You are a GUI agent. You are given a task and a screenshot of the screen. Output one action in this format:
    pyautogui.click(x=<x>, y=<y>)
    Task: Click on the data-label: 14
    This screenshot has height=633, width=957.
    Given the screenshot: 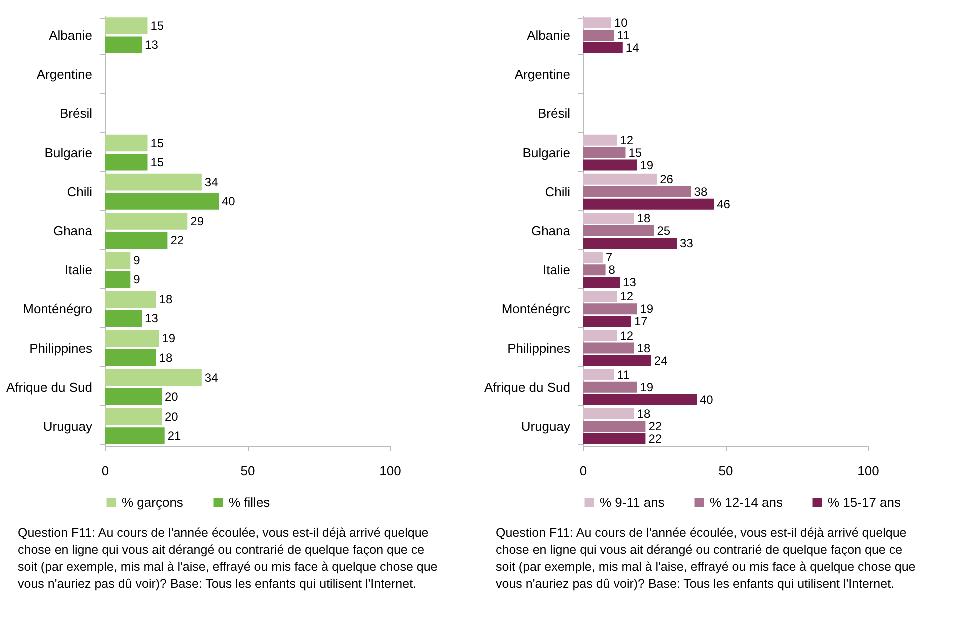 What is the action you would take?
    pyautogui.click(x=633, y=48)
    